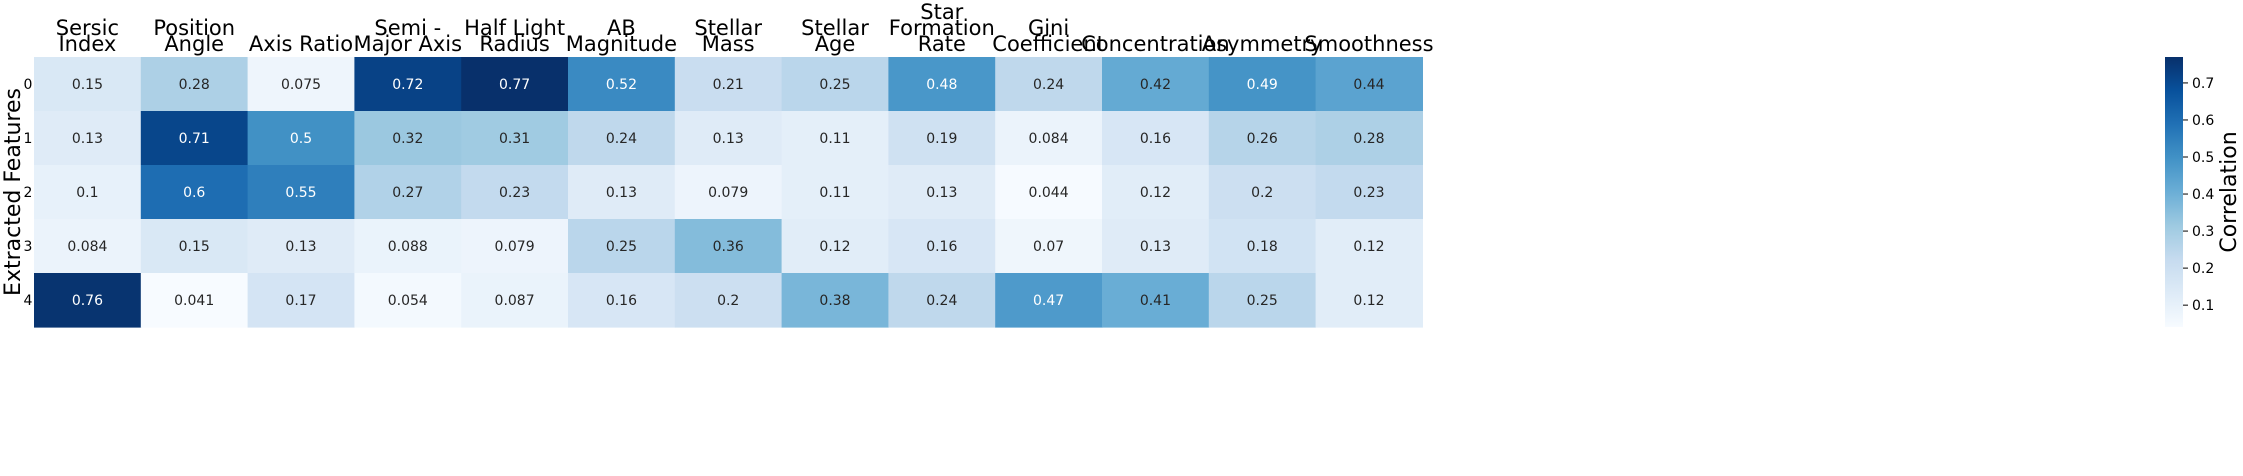 The width and height of the screenshot is (2243, 476). I want to click on cell-value-label: 0.07, so click(1048, 247).